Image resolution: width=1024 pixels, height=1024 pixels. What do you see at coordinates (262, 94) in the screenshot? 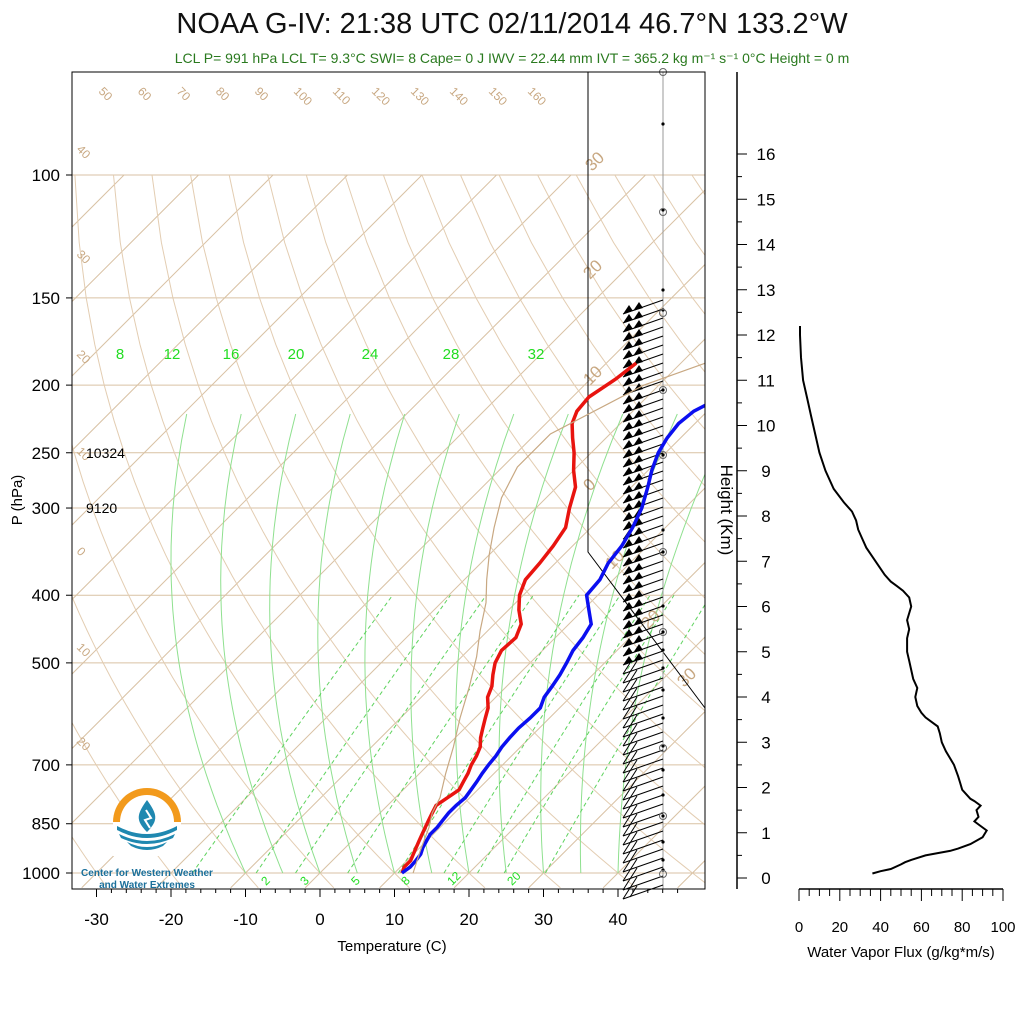
I see `isotherm-label: 90` at bounding box center [262, 94].